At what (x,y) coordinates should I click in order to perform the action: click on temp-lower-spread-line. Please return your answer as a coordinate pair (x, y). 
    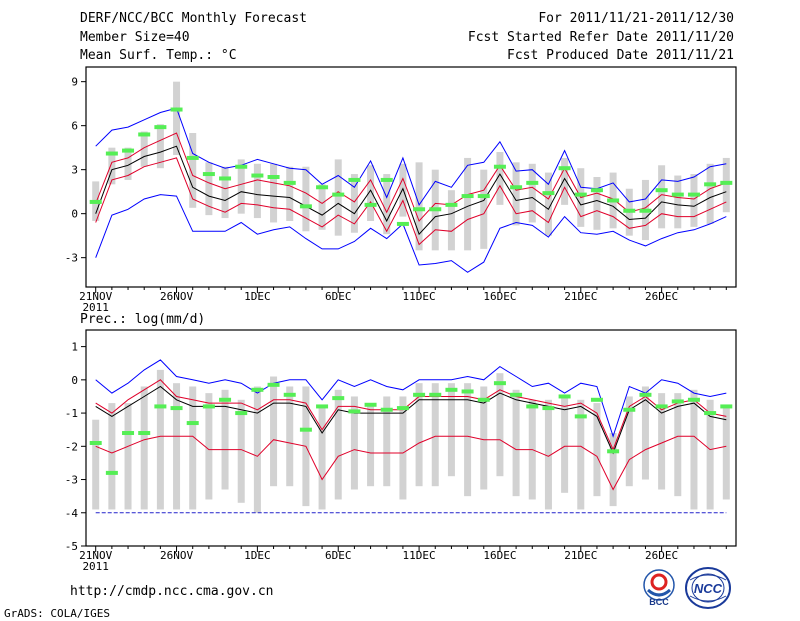
    Looking at the image, I should click on (411, 201).